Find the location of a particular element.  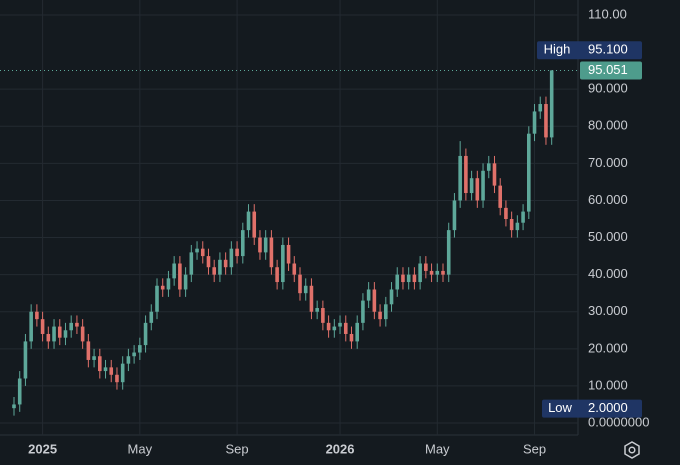

low-value: 2.0000 is located at coordinates (608, 407).